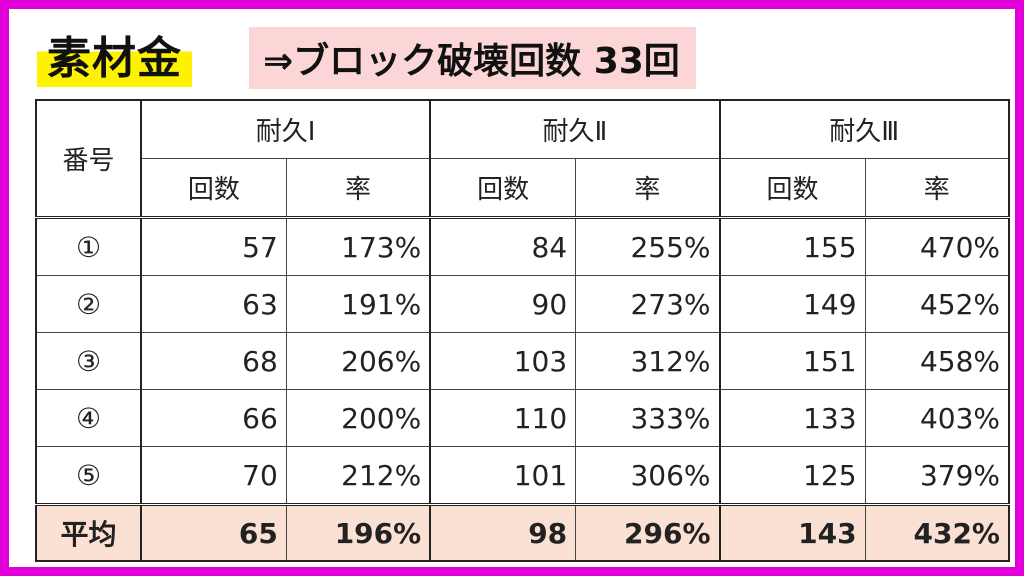  Describe the element at coordinates (792, 304) in the screenshot. I see `count-cell: 149` at that location.